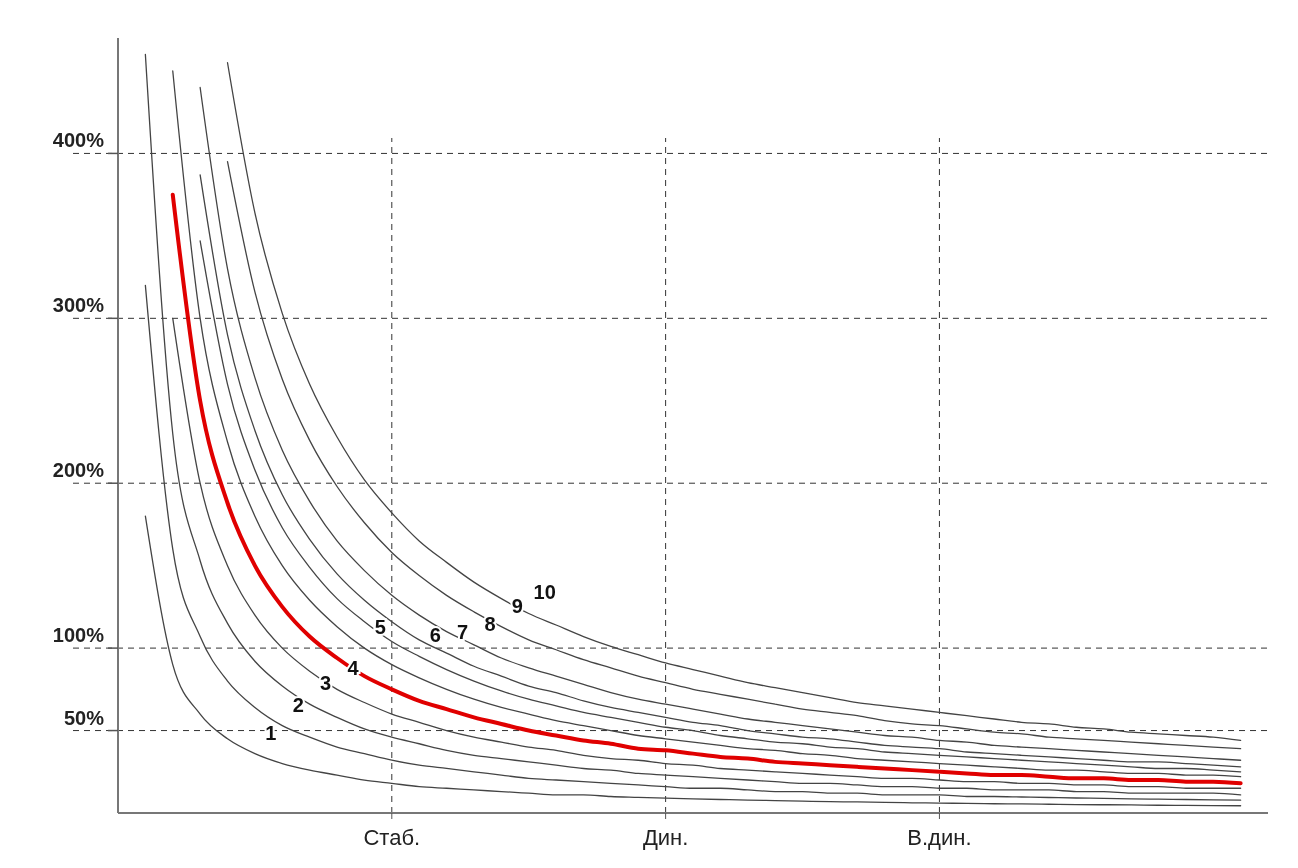 The image size is (1298, 868). What do you see at coordinates (380, 627) in the screenshot?
I see `annotation: 5` at bounding box center [380, 627].